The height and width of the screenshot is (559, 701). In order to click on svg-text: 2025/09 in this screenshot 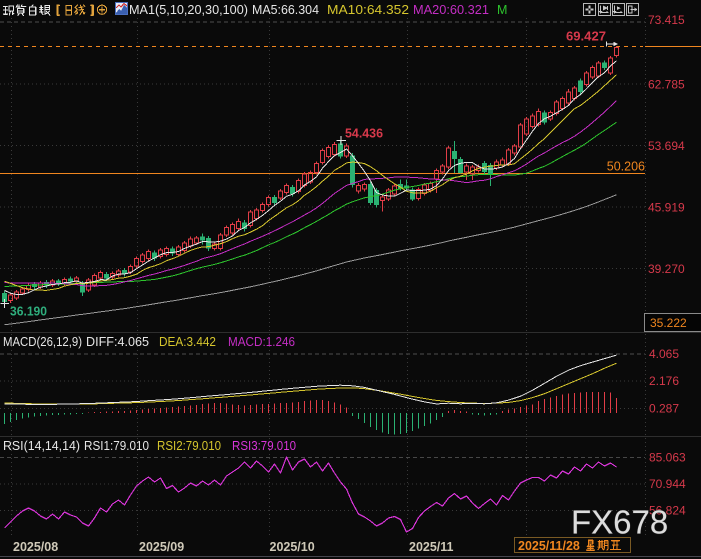, I will do `click(161, 547)`.